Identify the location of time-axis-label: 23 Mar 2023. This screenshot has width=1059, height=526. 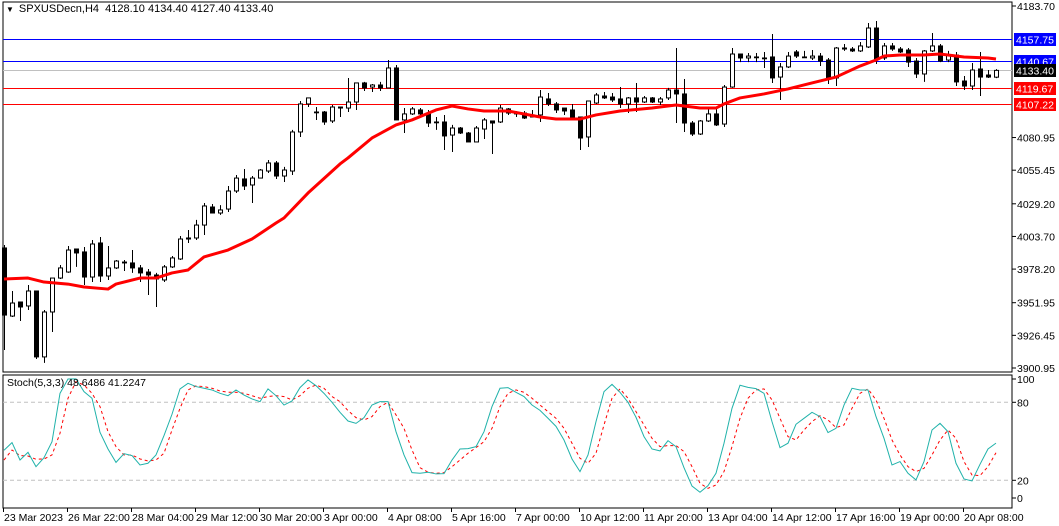
(33, 518).